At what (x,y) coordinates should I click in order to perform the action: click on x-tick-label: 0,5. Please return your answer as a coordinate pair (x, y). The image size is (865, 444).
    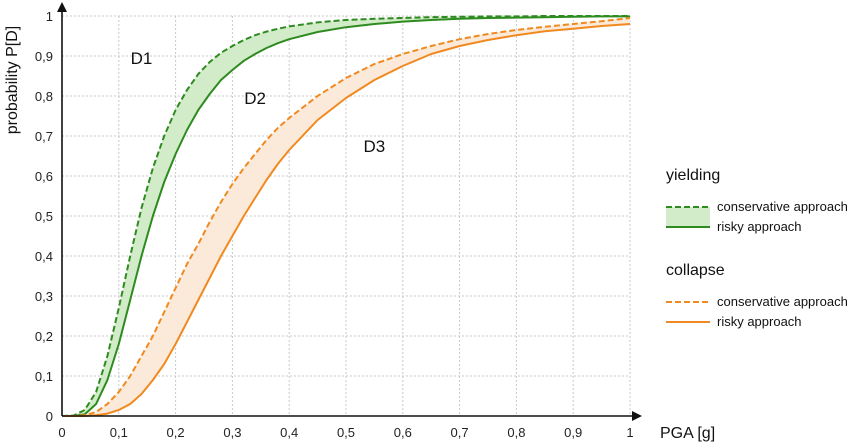
    Looking at the image, I should click on (346, 432).